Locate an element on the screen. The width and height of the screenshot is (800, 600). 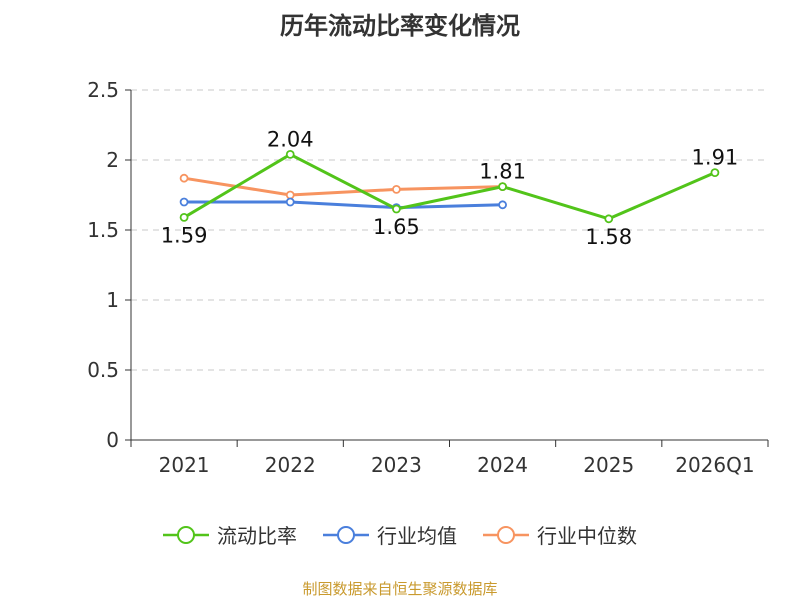
x-tick-label: 2021 is located at coordinates (184, 465).